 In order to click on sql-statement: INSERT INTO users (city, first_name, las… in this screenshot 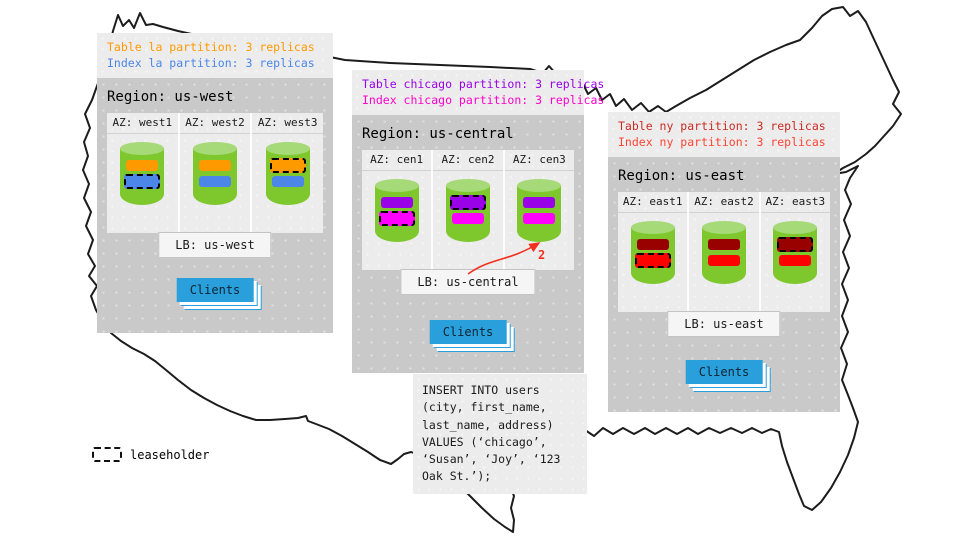, I will do `click(500, 434)`.